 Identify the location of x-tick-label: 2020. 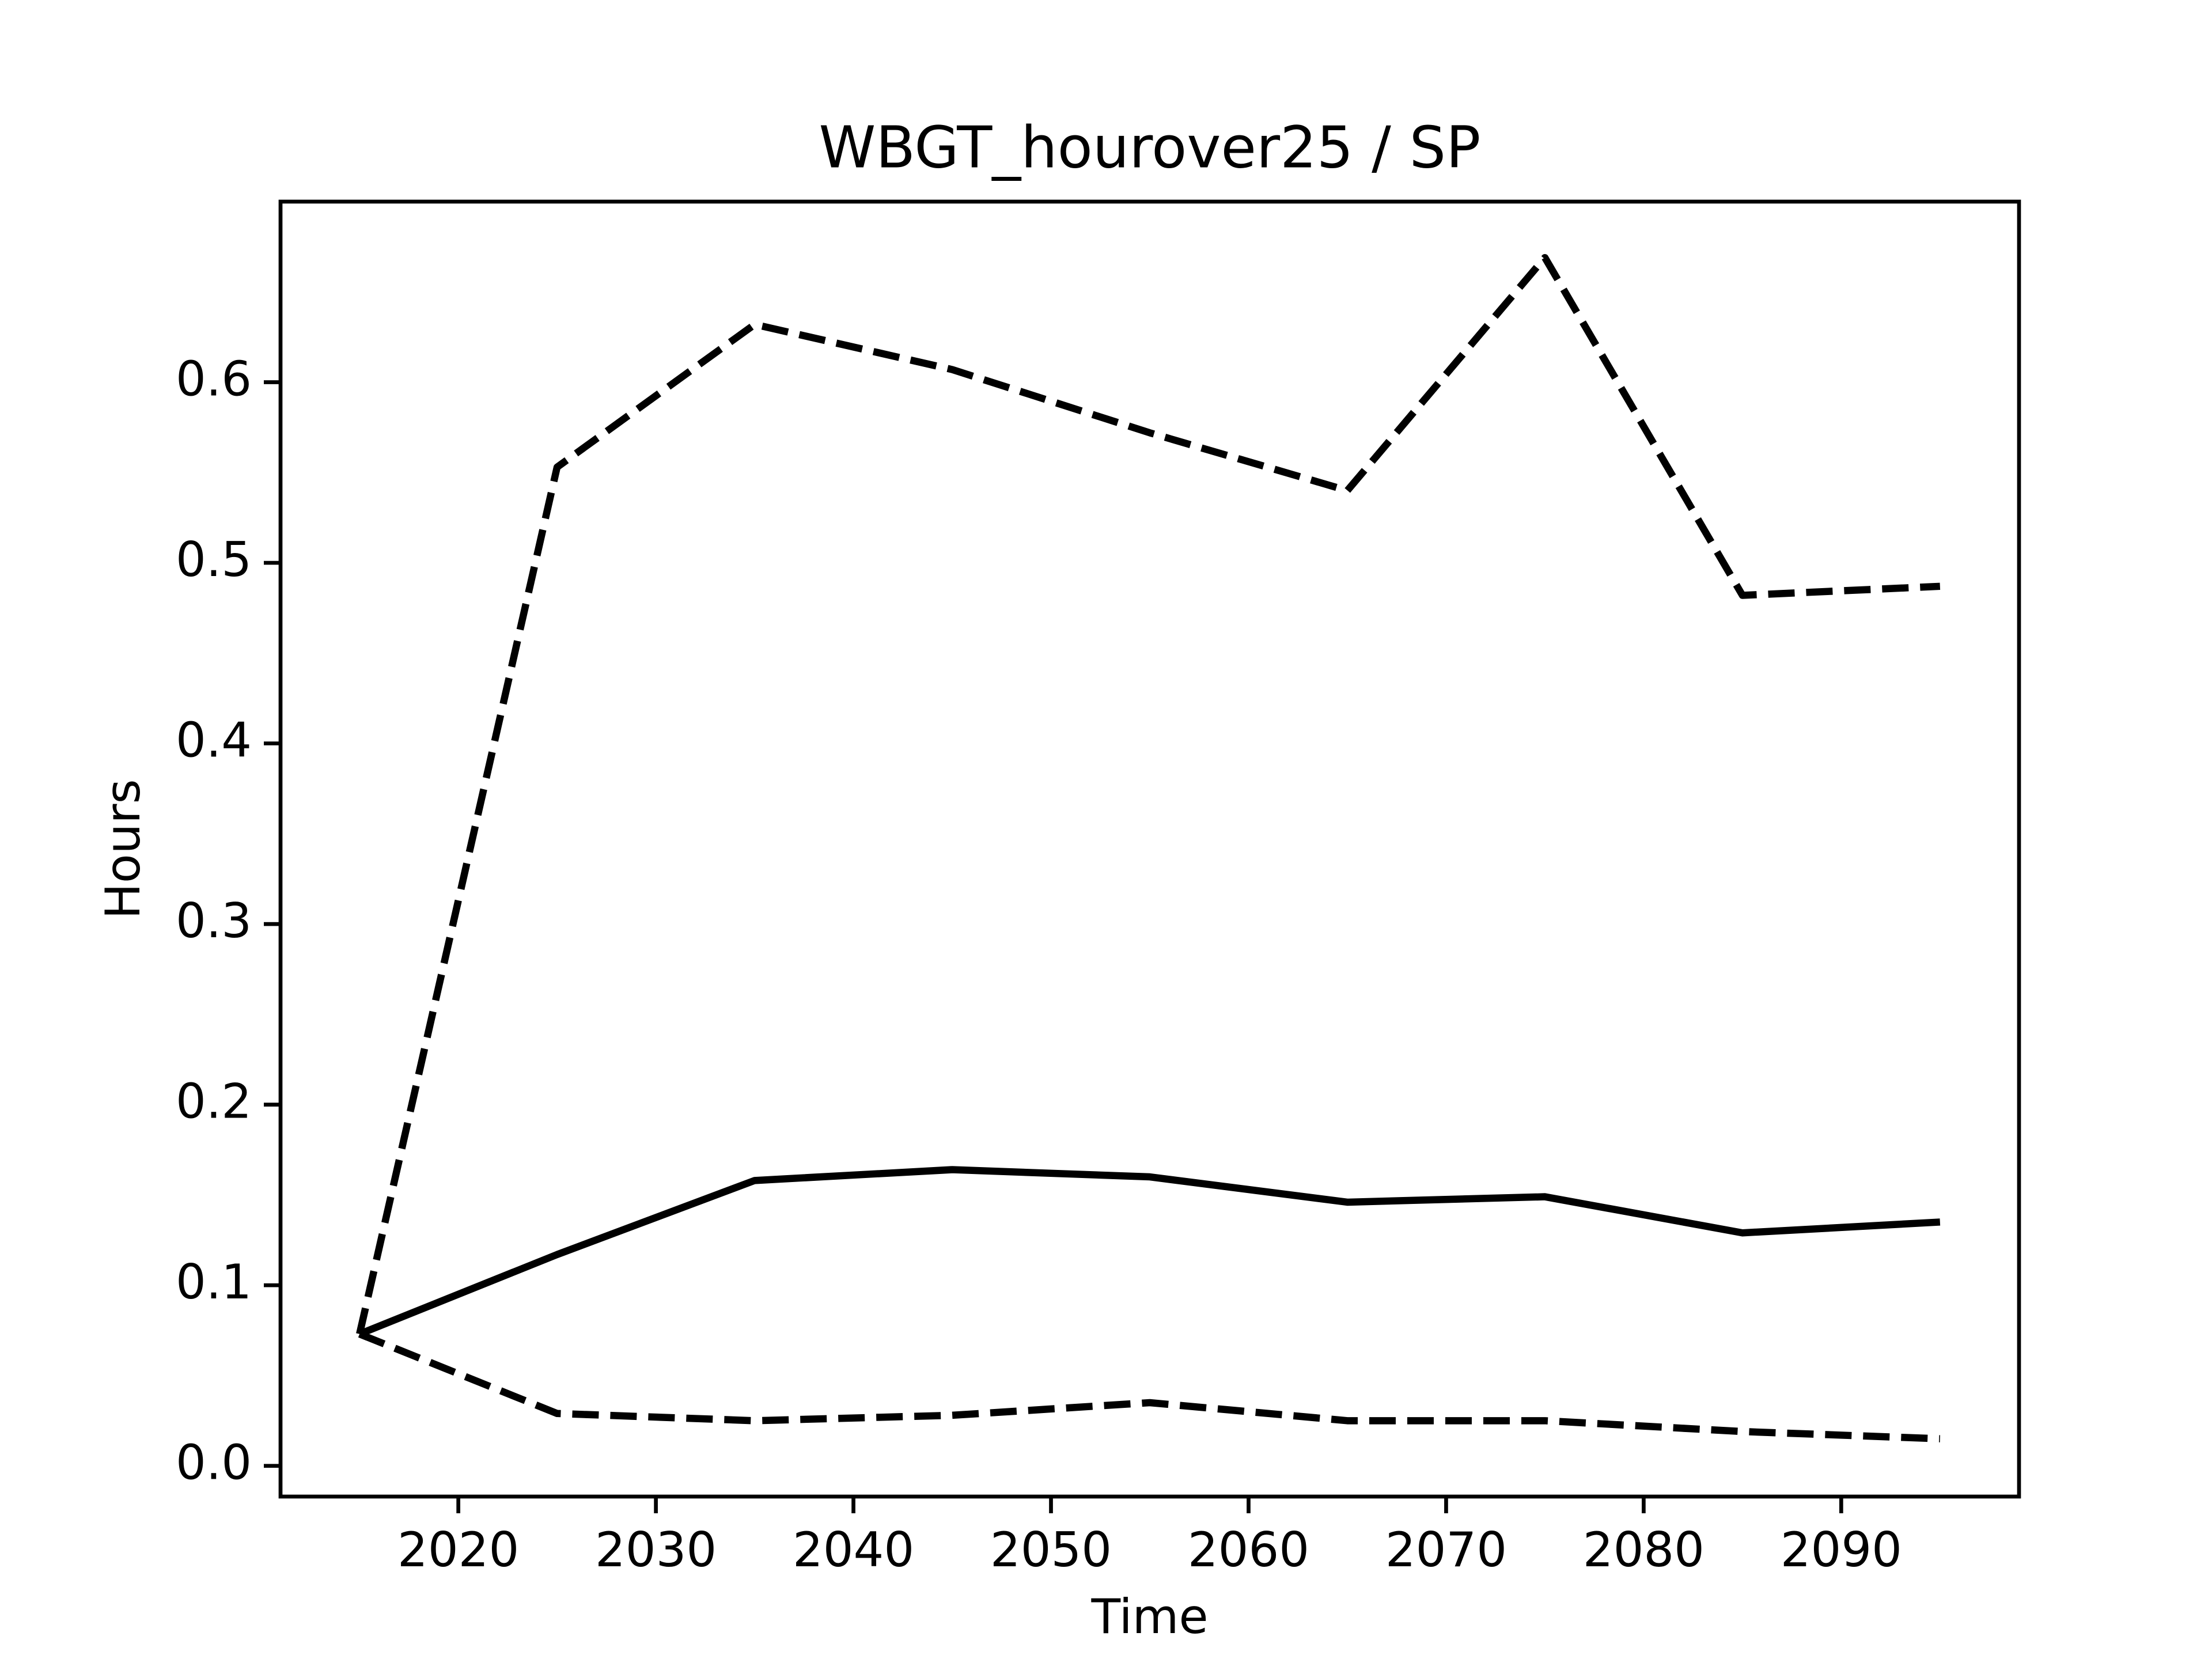
(458, 1550).